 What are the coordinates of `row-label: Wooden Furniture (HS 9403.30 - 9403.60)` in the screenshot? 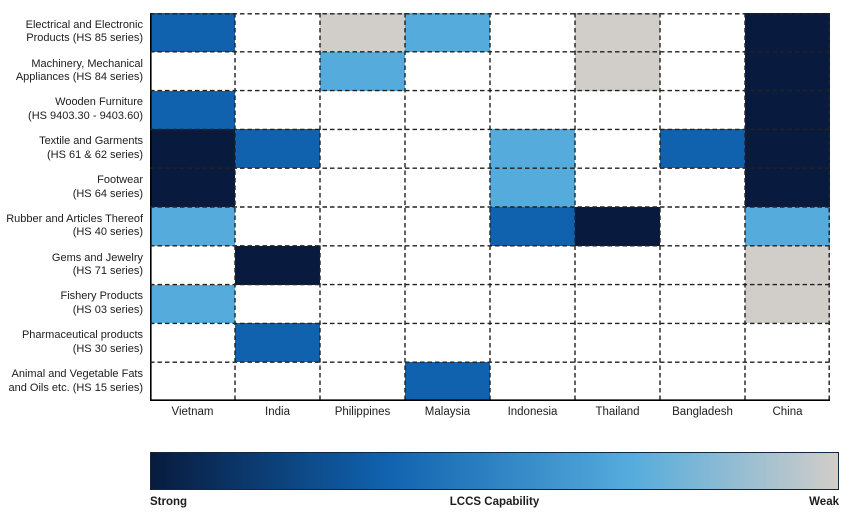 It's located at (85, 109).